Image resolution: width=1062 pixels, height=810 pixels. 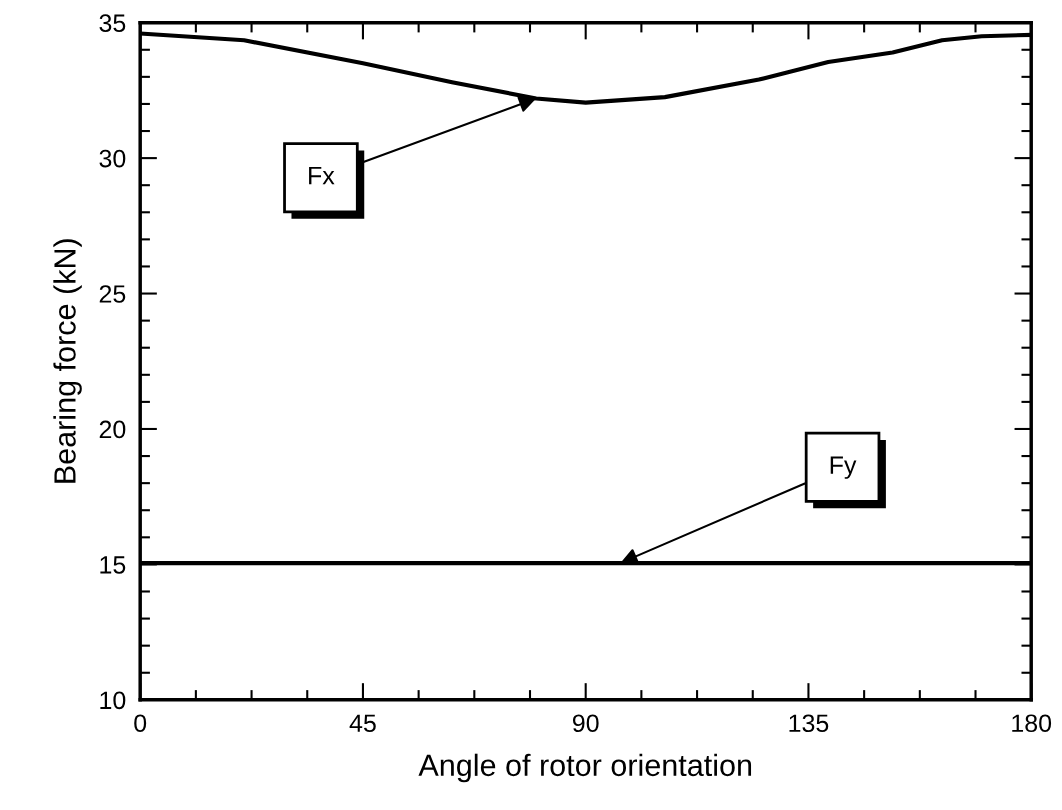 What do you see at coordinates (585, 723) in the screenshot?
I see `x-tick-label: 90` at bounding box center [585, 723].